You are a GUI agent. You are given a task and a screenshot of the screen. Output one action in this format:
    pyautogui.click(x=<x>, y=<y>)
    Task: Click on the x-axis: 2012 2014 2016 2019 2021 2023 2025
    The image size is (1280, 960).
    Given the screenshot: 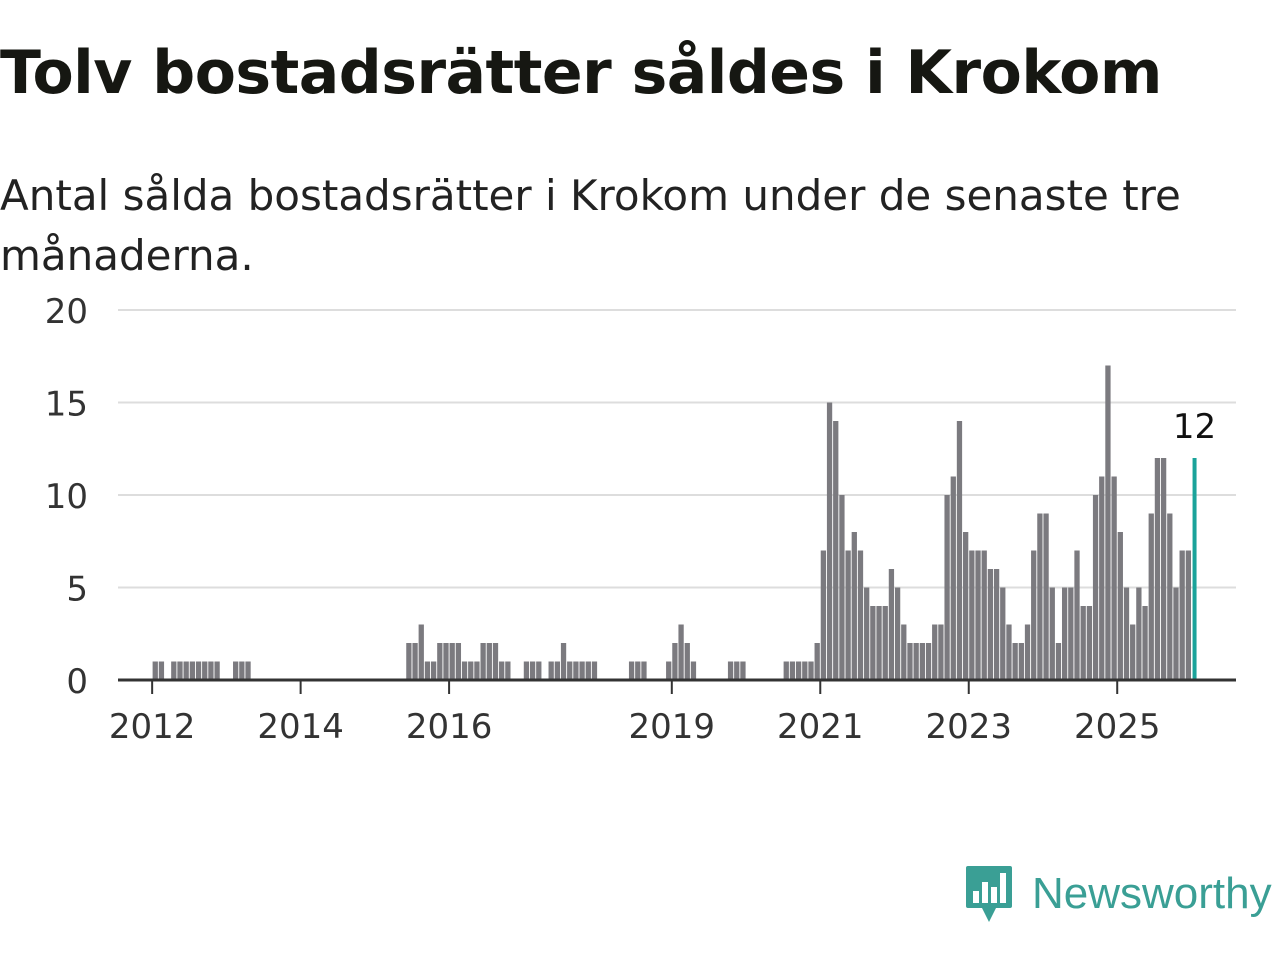 What is the action you would take?
    pyautogui.click(x=672, y=712)
    